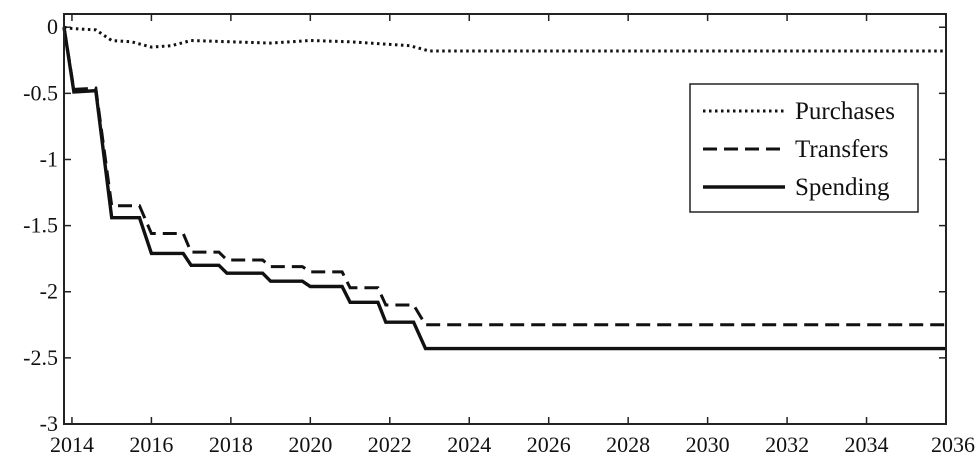 This screenshot has height=458, width=977. I want to click on legend-label-purchases: Purchases, so click(845, 111).